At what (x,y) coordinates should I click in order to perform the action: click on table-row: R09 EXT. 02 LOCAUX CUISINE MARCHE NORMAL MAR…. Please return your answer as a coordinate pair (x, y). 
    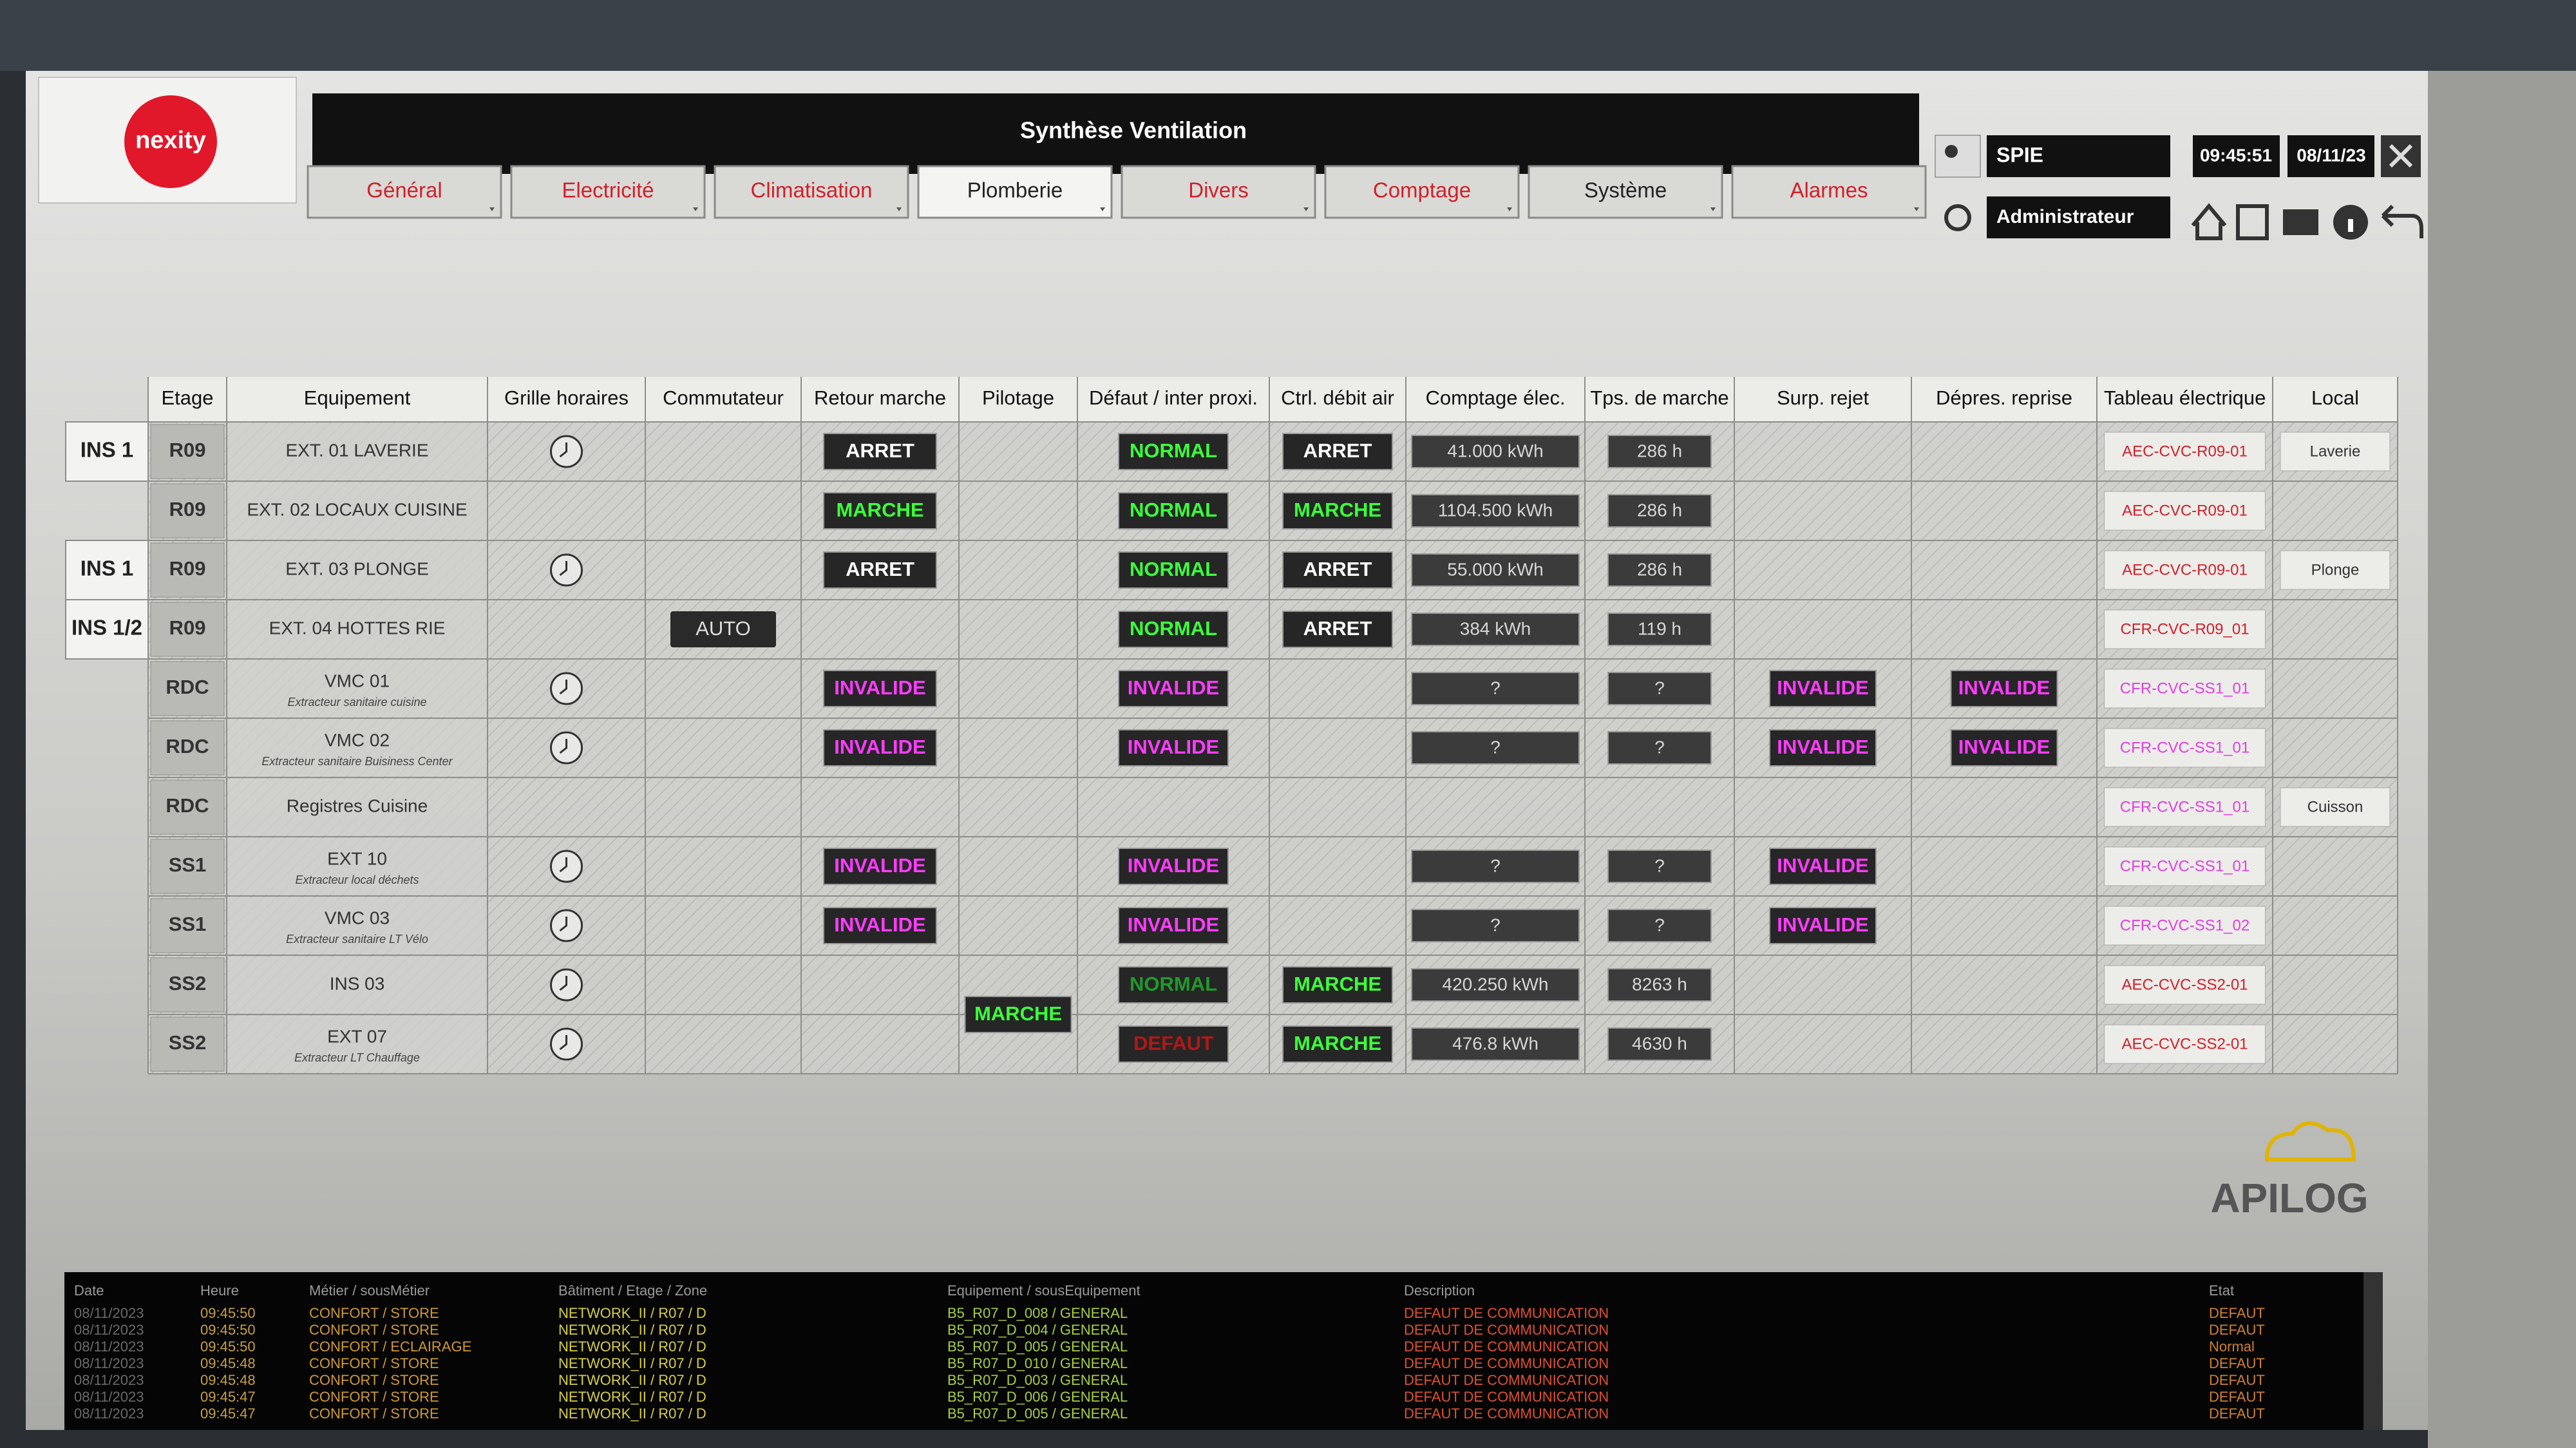
    Looking at the image, I should click on (1273, 511).